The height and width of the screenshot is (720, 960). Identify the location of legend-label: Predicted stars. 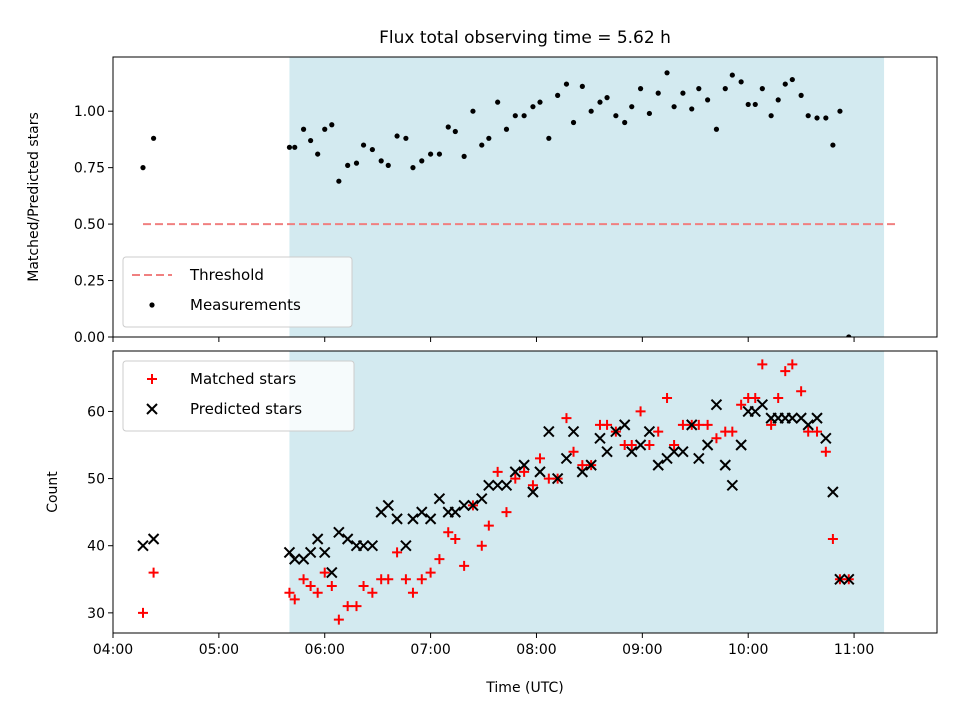
(246, 409).